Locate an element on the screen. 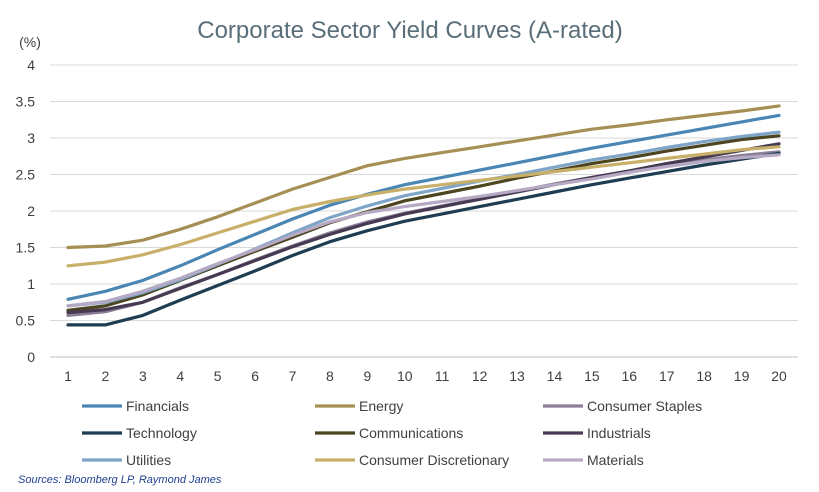 Image resolution: width=819 pixels, height=492 pixels. x-tick-label: 18 is located at coordinates (704, 376).